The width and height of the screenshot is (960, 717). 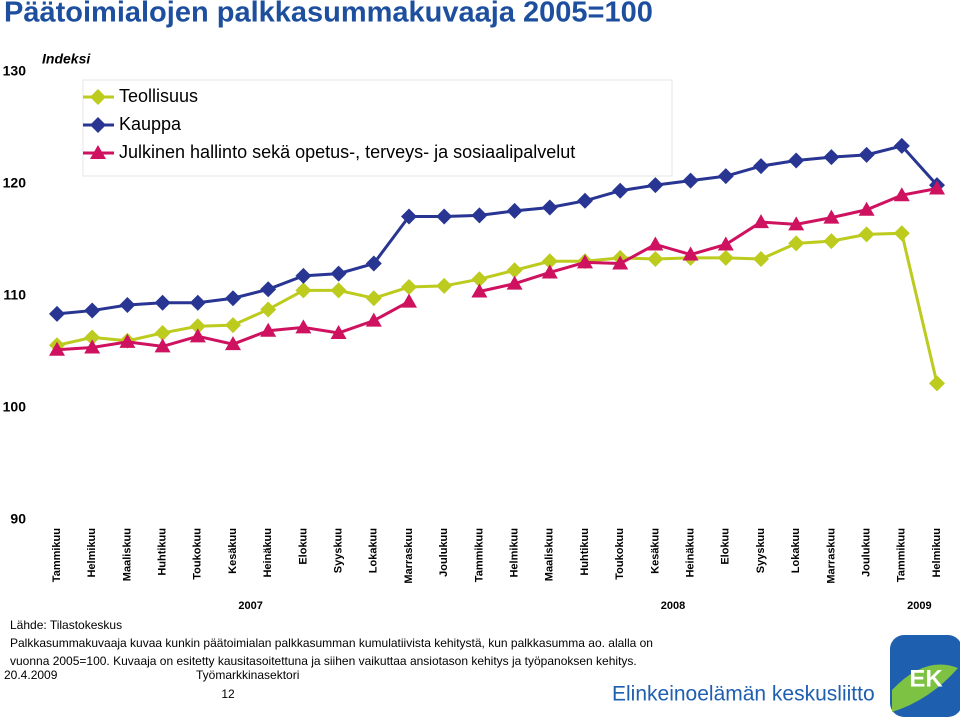 What do you see at coordinates (409, 556) in the screenshot?
I see `x-tick-label: Marraskuu` at bounding box center [409, 556].